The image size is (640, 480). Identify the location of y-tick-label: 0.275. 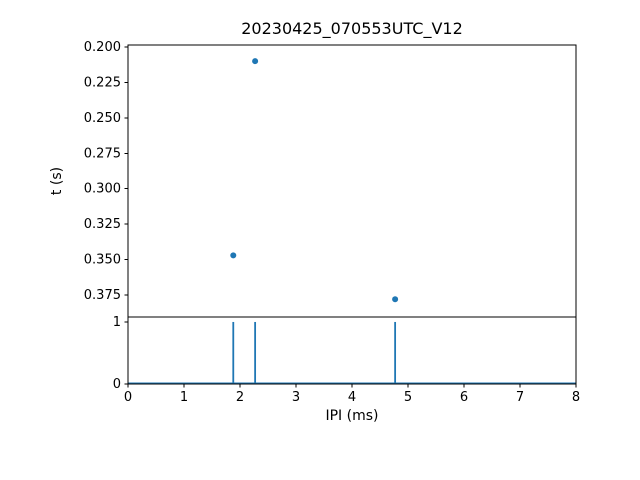
(102, 153).